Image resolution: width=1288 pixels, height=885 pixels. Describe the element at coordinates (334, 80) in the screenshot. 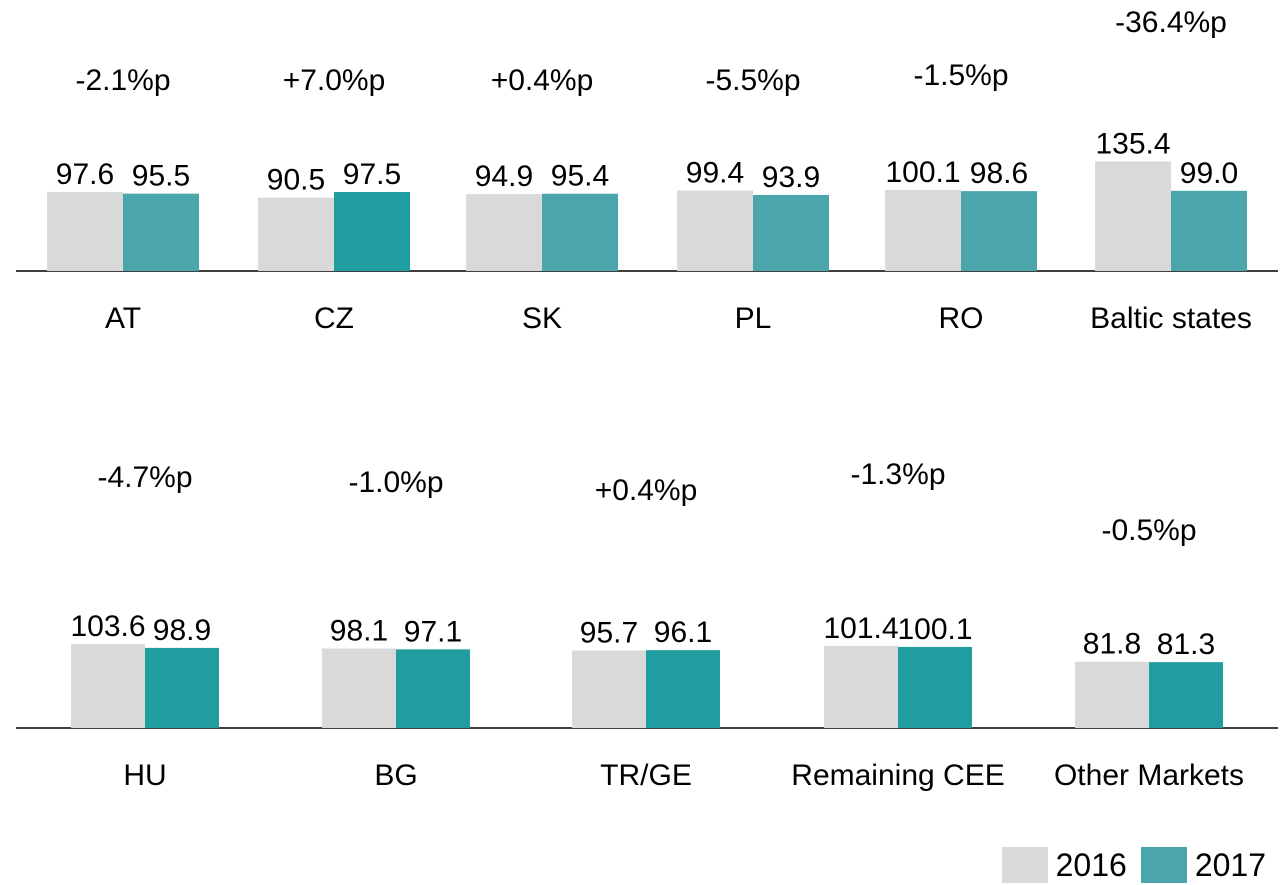

I see `change-annotation: +7.0%p` at that location.